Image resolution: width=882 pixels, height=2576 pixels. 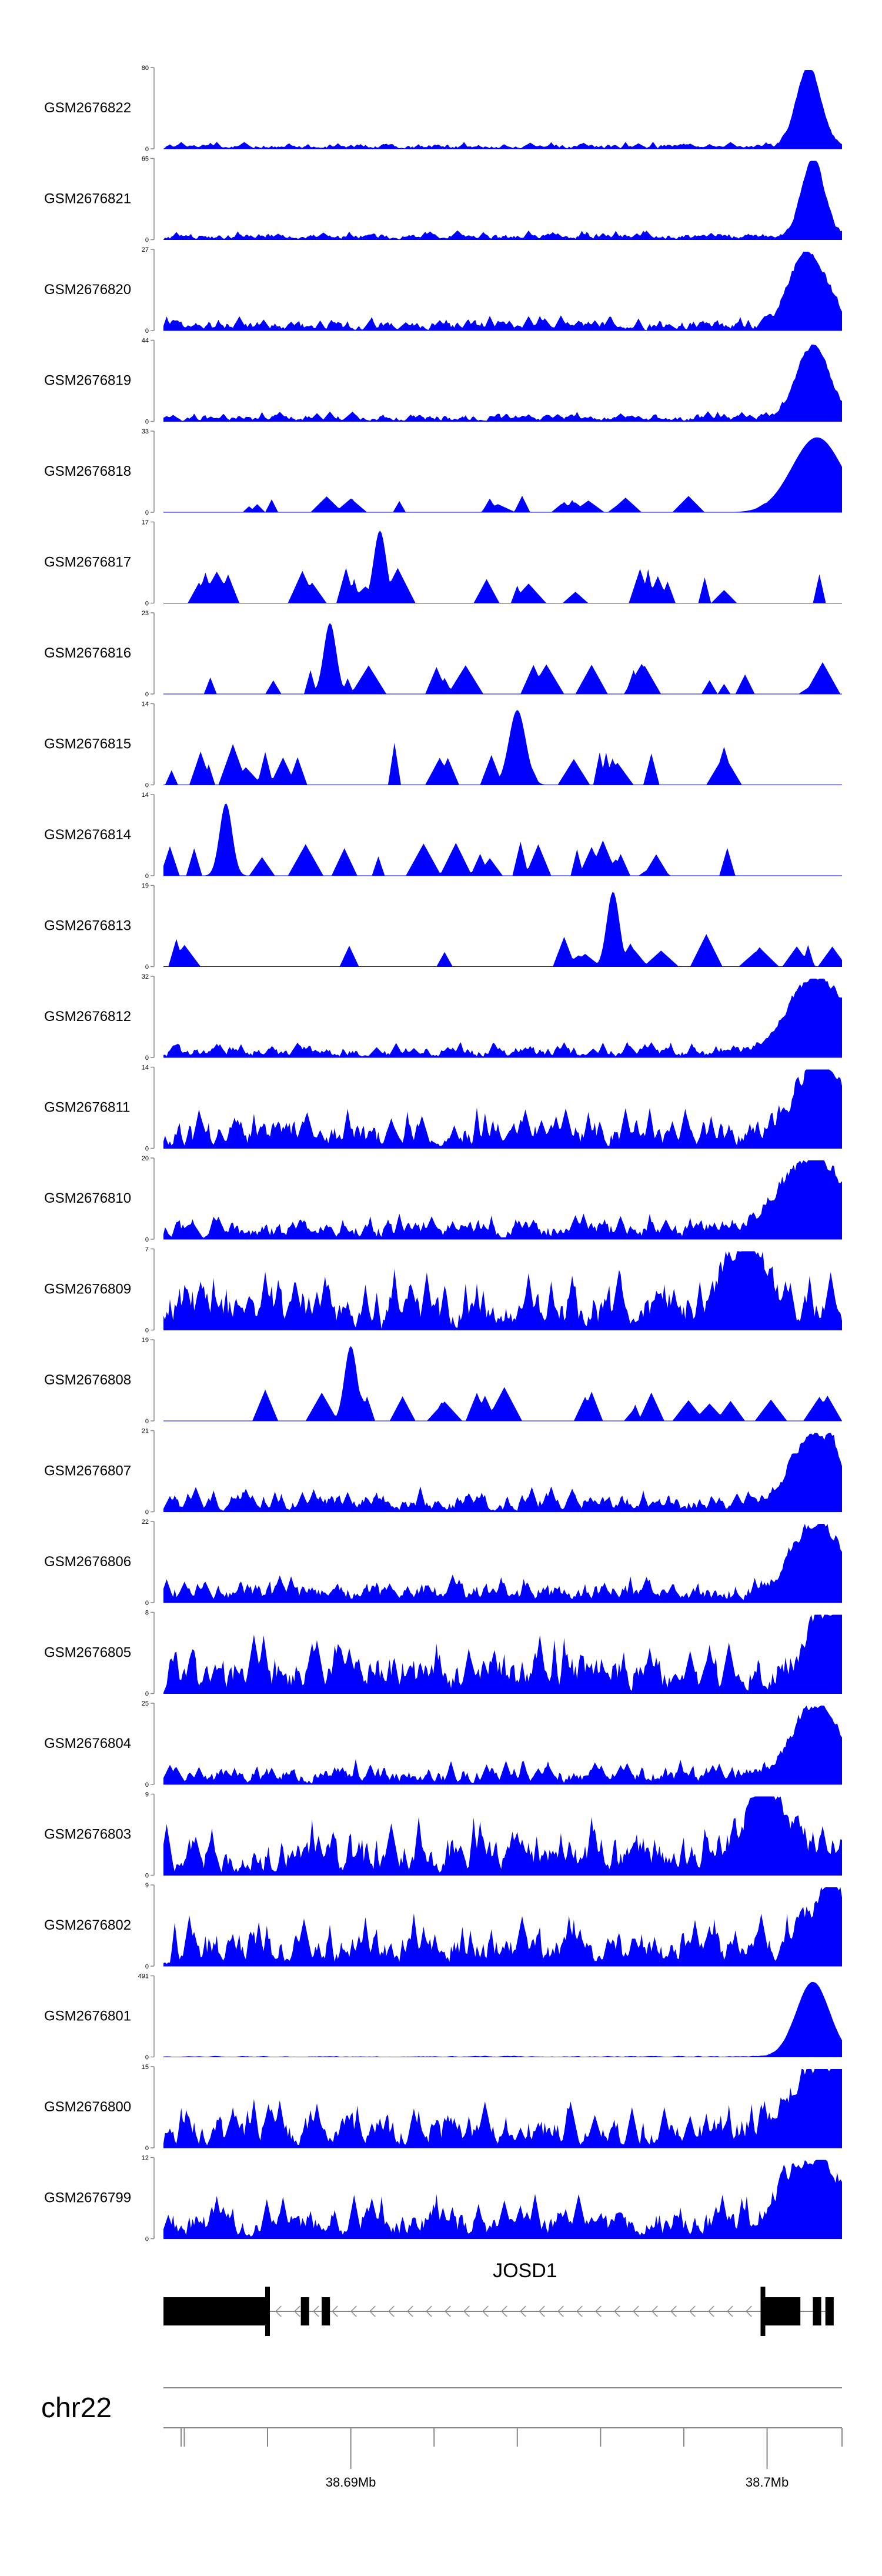 What do you see at coordinates (145, 613) in the screenshot?
I see `y-axis-max-label: 23` at bounding box center [145, 613].